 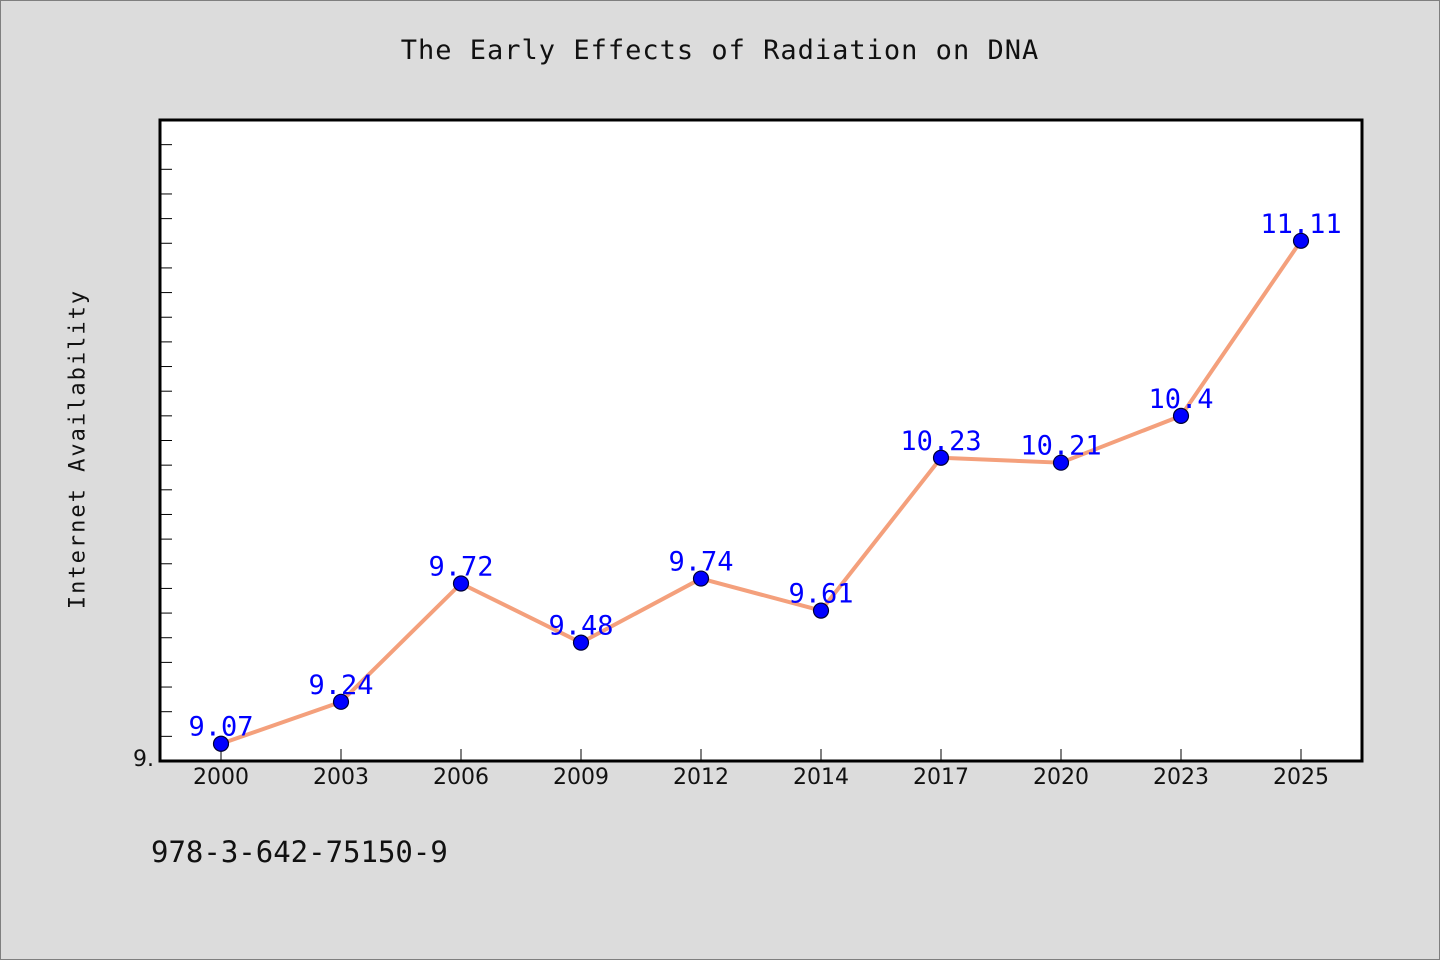 What do you see at coordinates (341, 777) in the screenshot?
I see `x-tick-label: 2003` at bounding box center [341, 777].